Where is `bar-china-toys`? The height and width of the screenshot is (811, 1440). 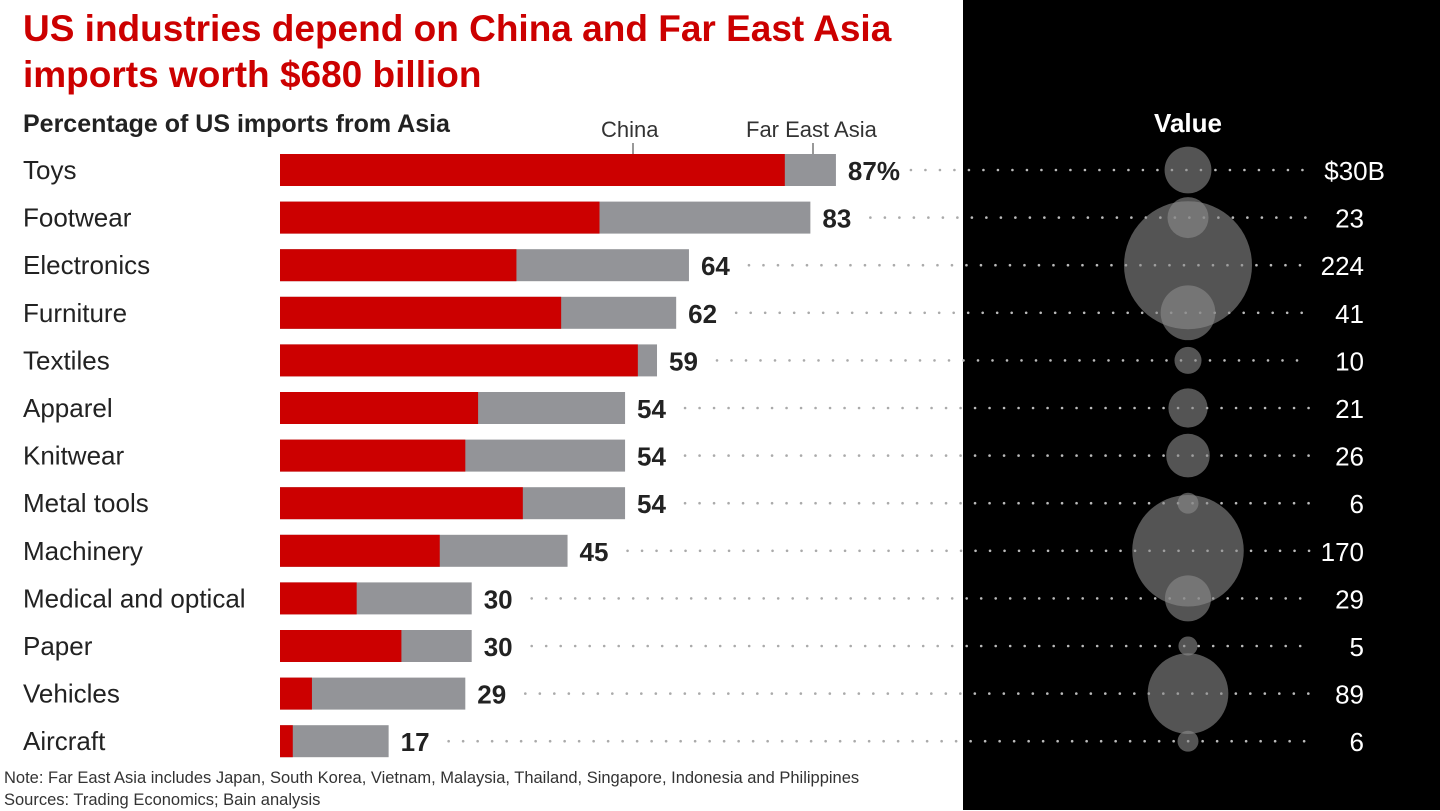
bar-china-toys is located at coordinates (532, 170).